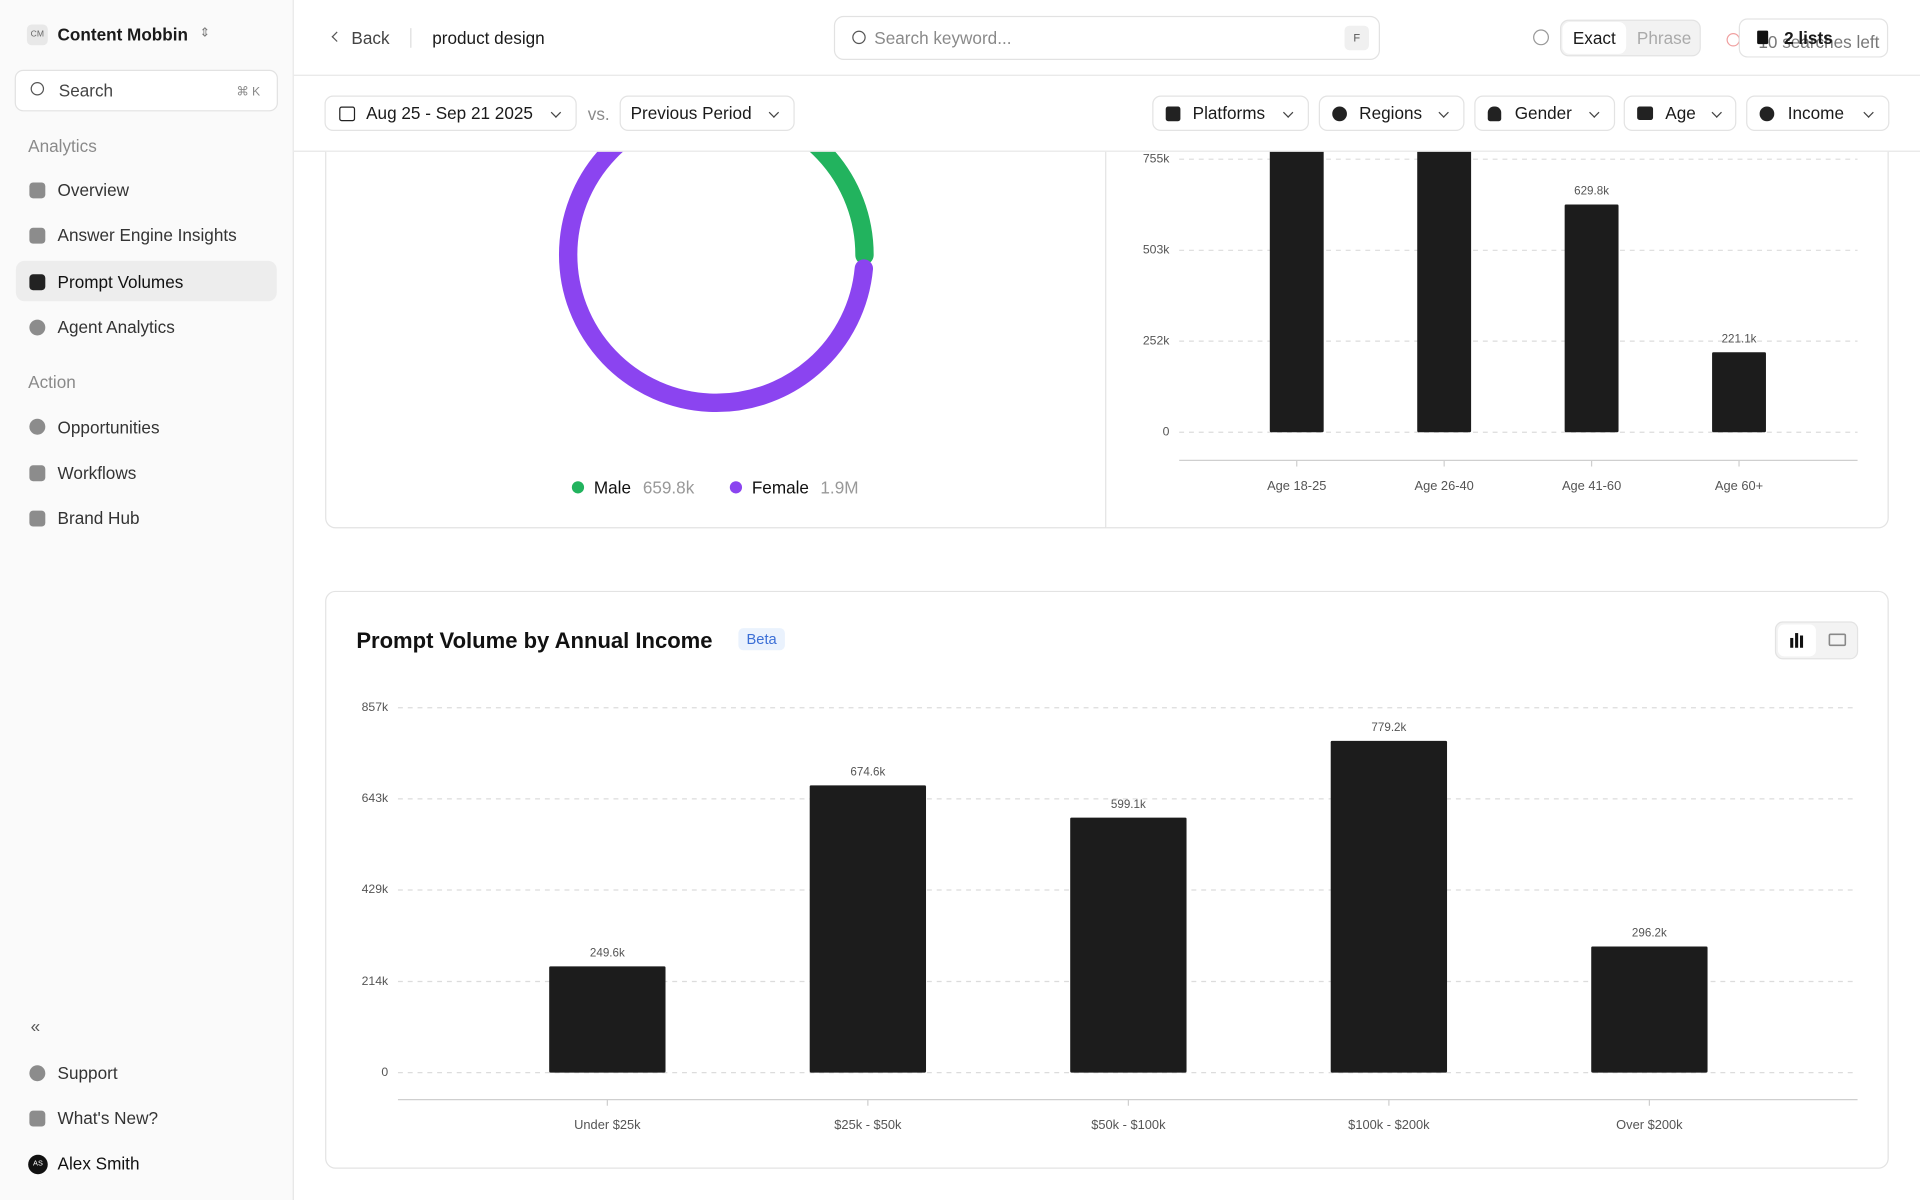 This screenshot has height=1200, width=1920. I want to click on back-button: Back, so click(370, 38).